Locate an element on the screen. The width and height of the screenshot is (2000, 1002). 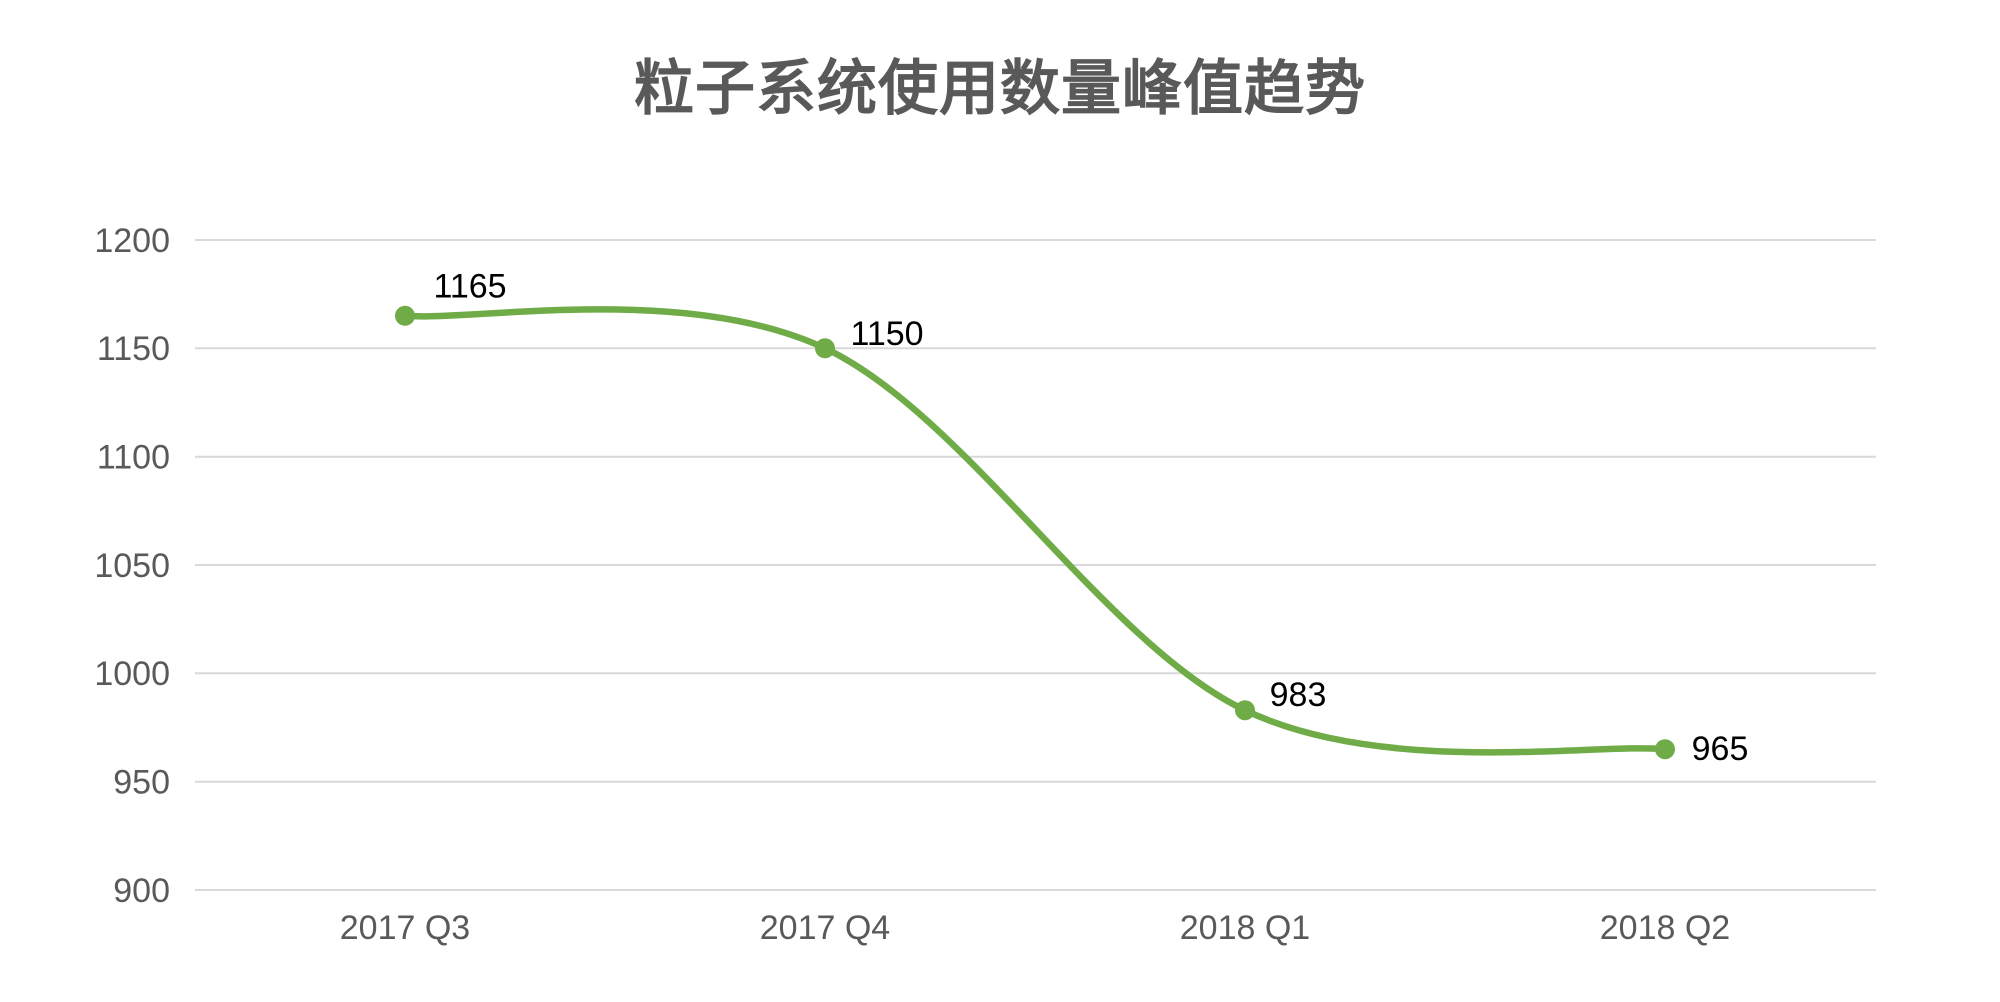
y-axis: 1200 1150 1100 1050 1000 950 900 is located at coordinates (132, 566).